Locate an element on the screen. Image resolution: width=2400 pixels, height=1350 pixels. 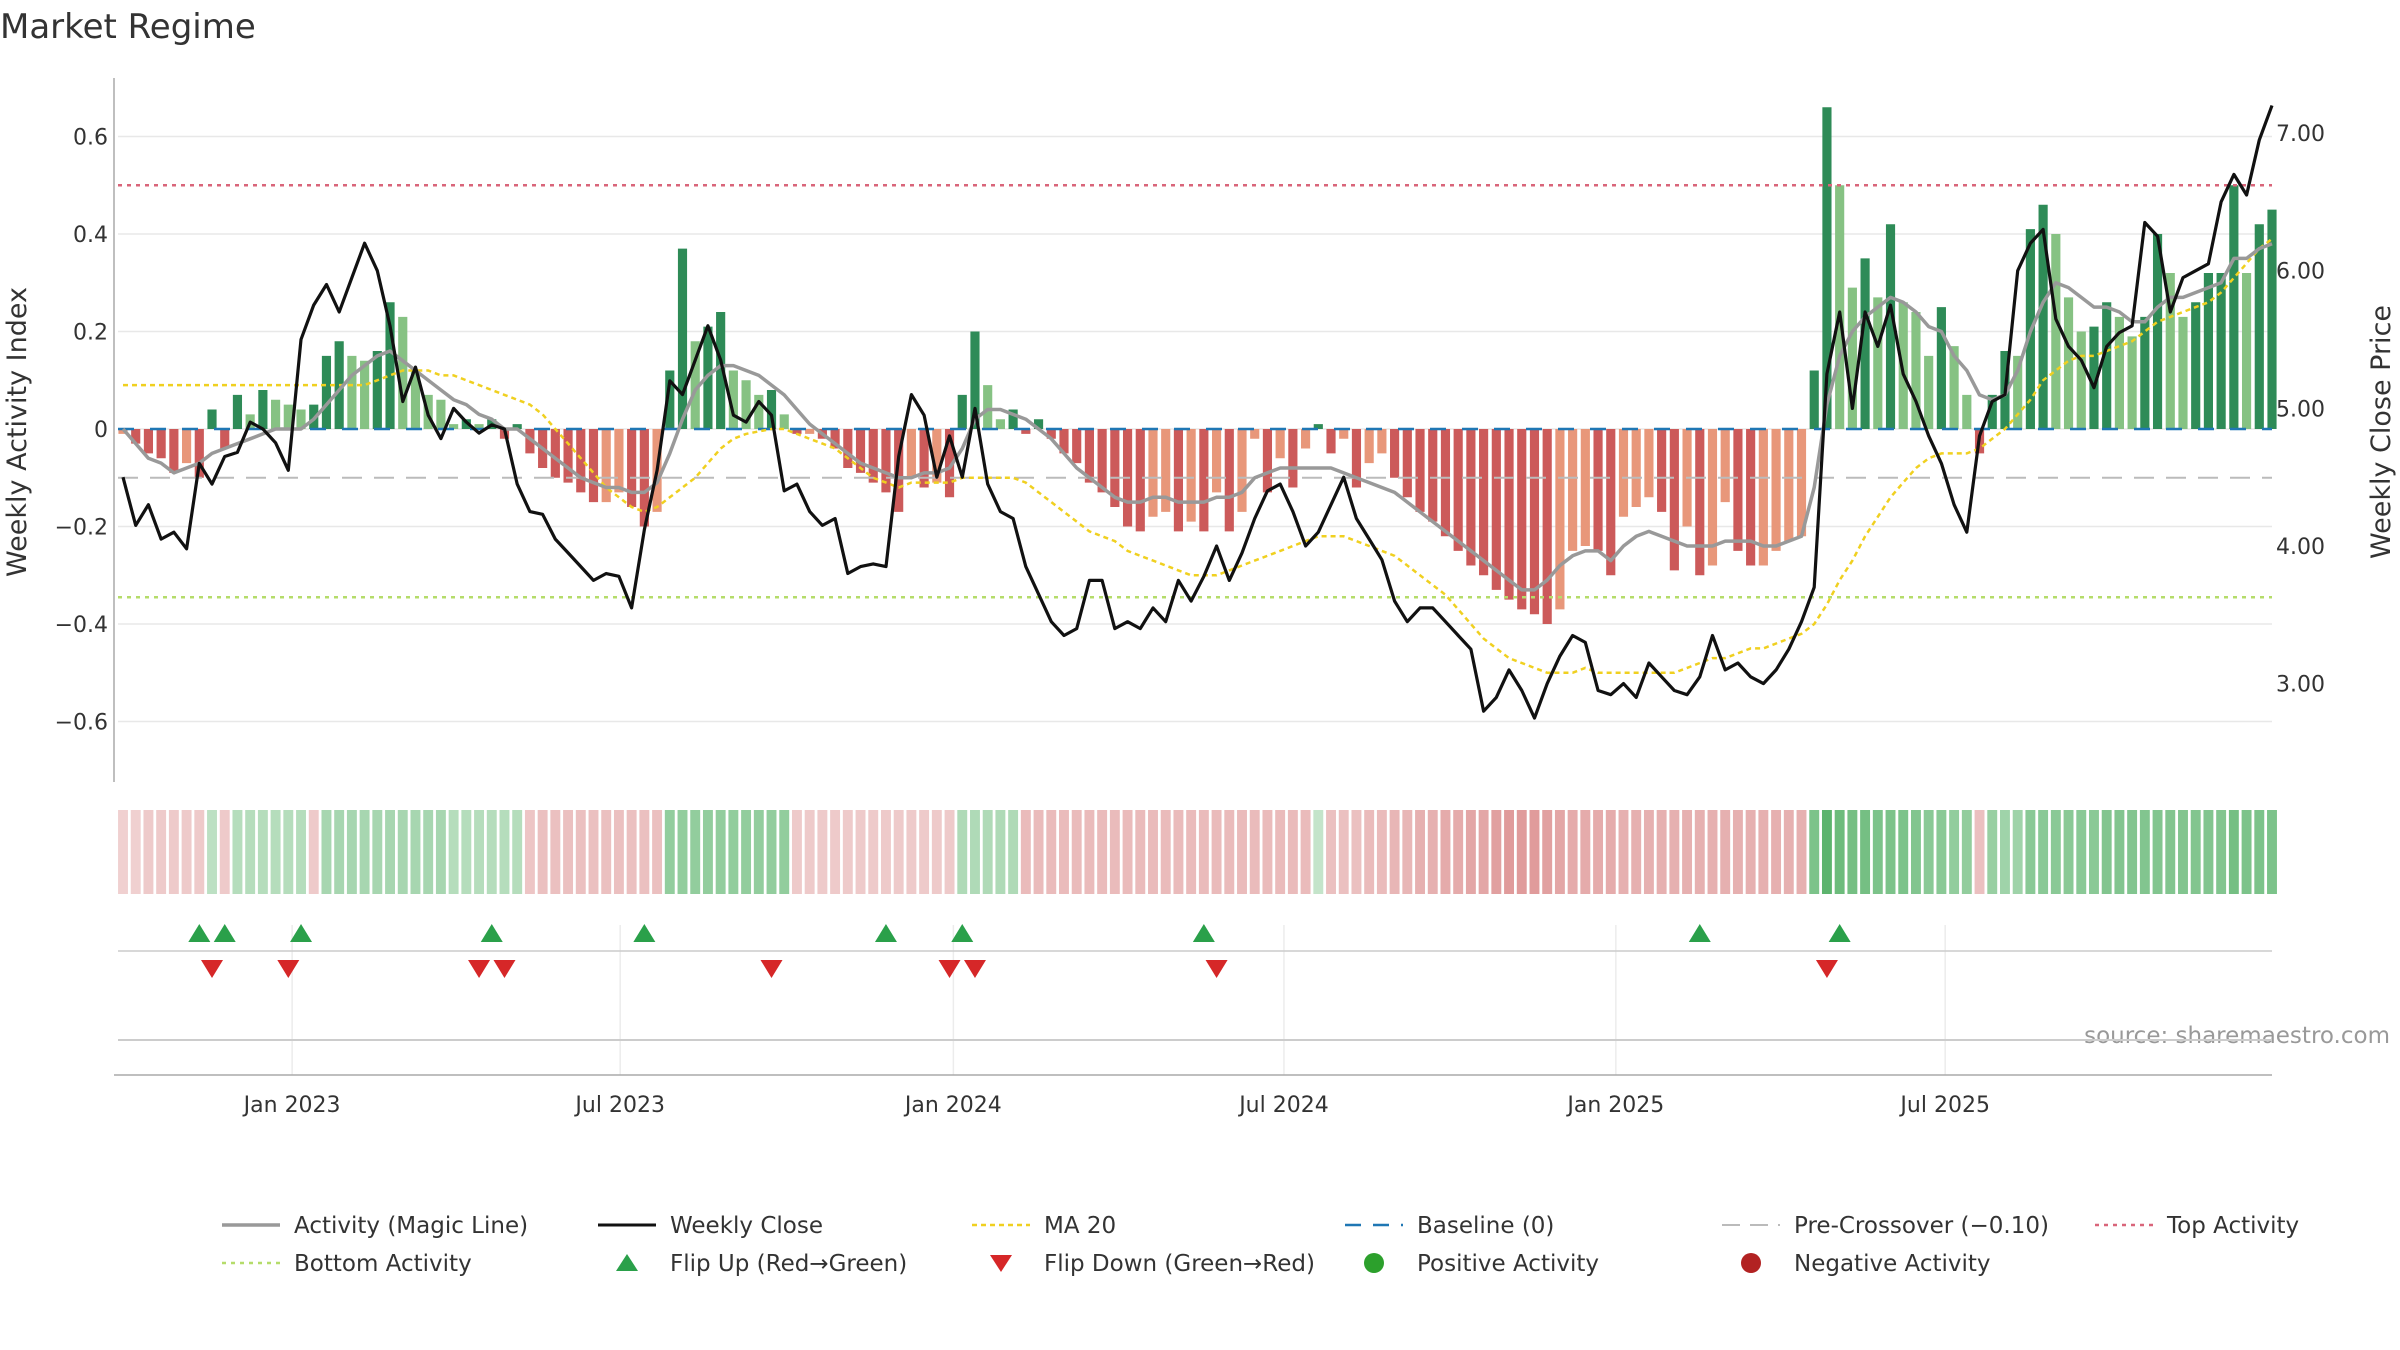
y-left-tick-label: −0.4 is located at coordinates (81, 625).